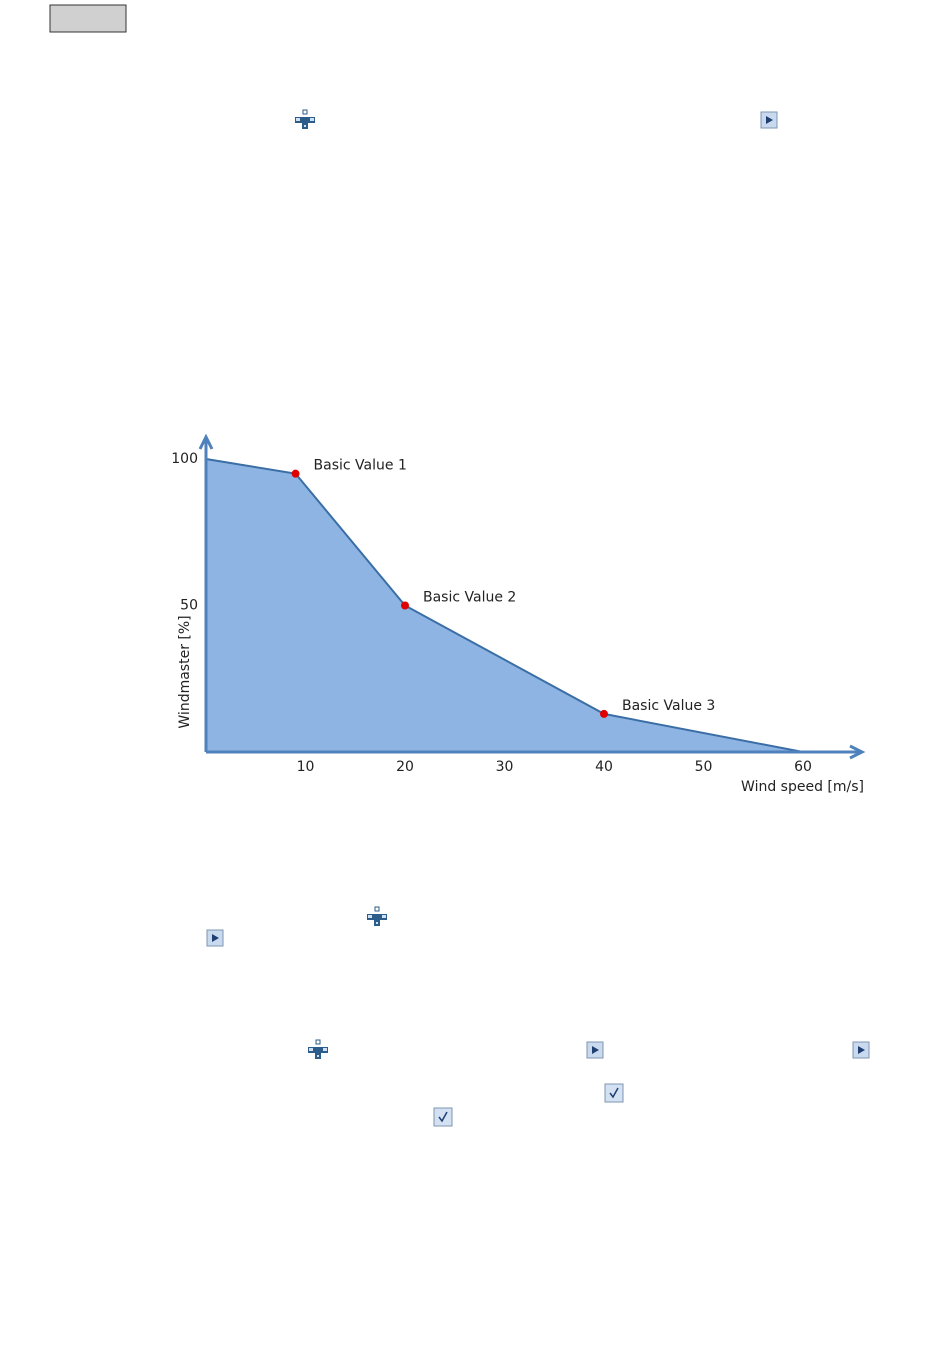 The image size is (950, 1360). Describe the element at coordinates (306, 767) in the screenshot. I see `x-tick-label: 10` at that location.